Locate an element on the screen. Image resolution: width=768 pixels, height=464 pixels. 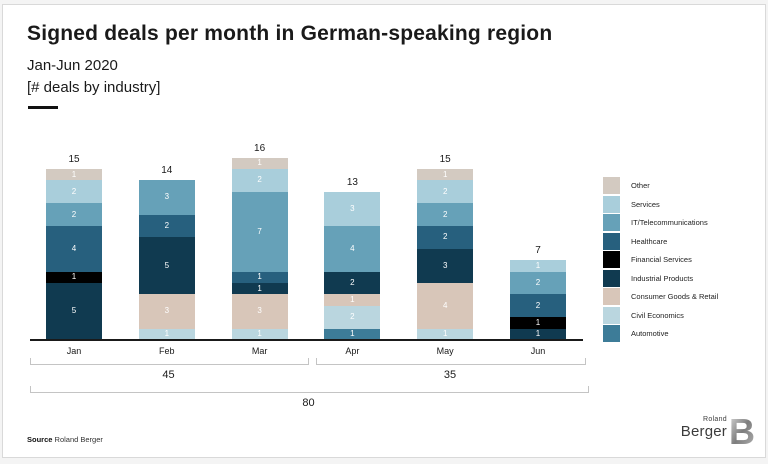
legend-item: Civil Economics is located at coordinates (660, 315).